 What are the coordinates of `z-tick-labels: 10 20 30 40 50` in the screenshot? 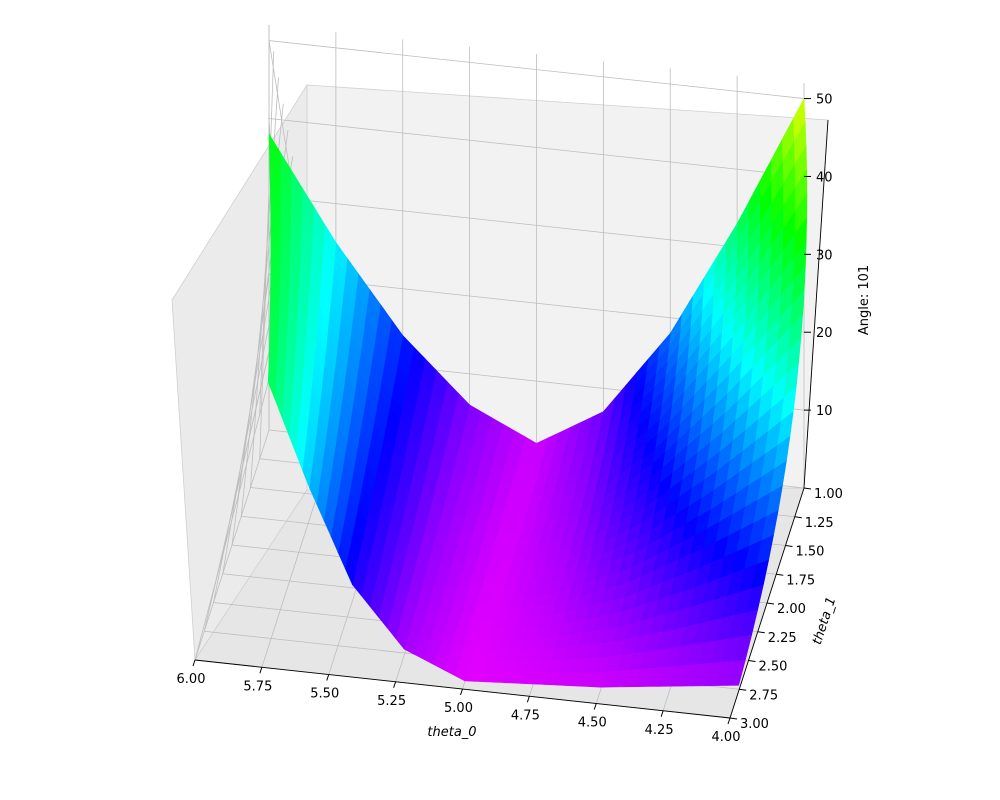 It's located at (818, 256).